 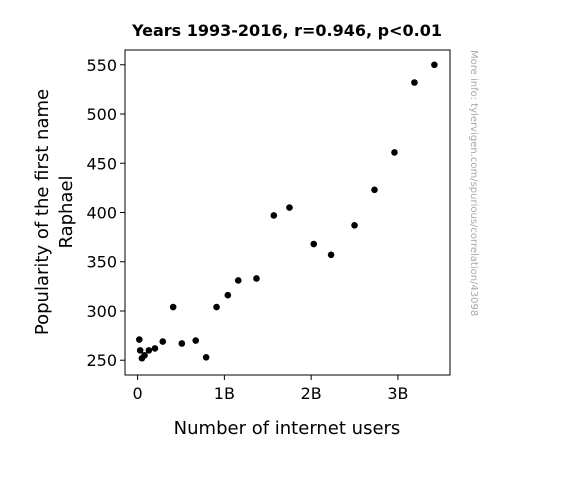 What do you see at coordinates (287, 428) in the screenshot?
I see `x-axis-label: Number of internet users` at bounding box center [287, 428].